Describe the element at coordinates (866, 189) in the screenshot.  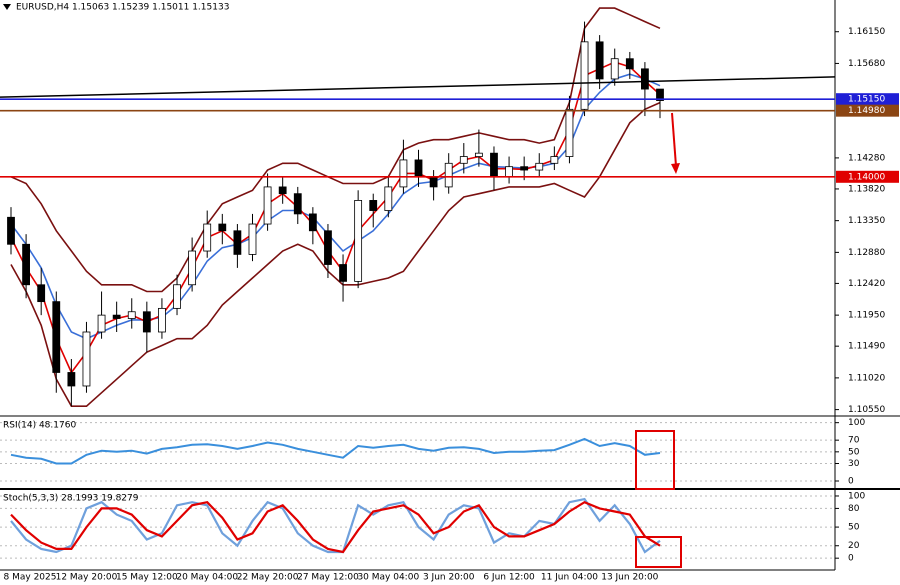
I see `y-tick-label: 1.13820` at that location.